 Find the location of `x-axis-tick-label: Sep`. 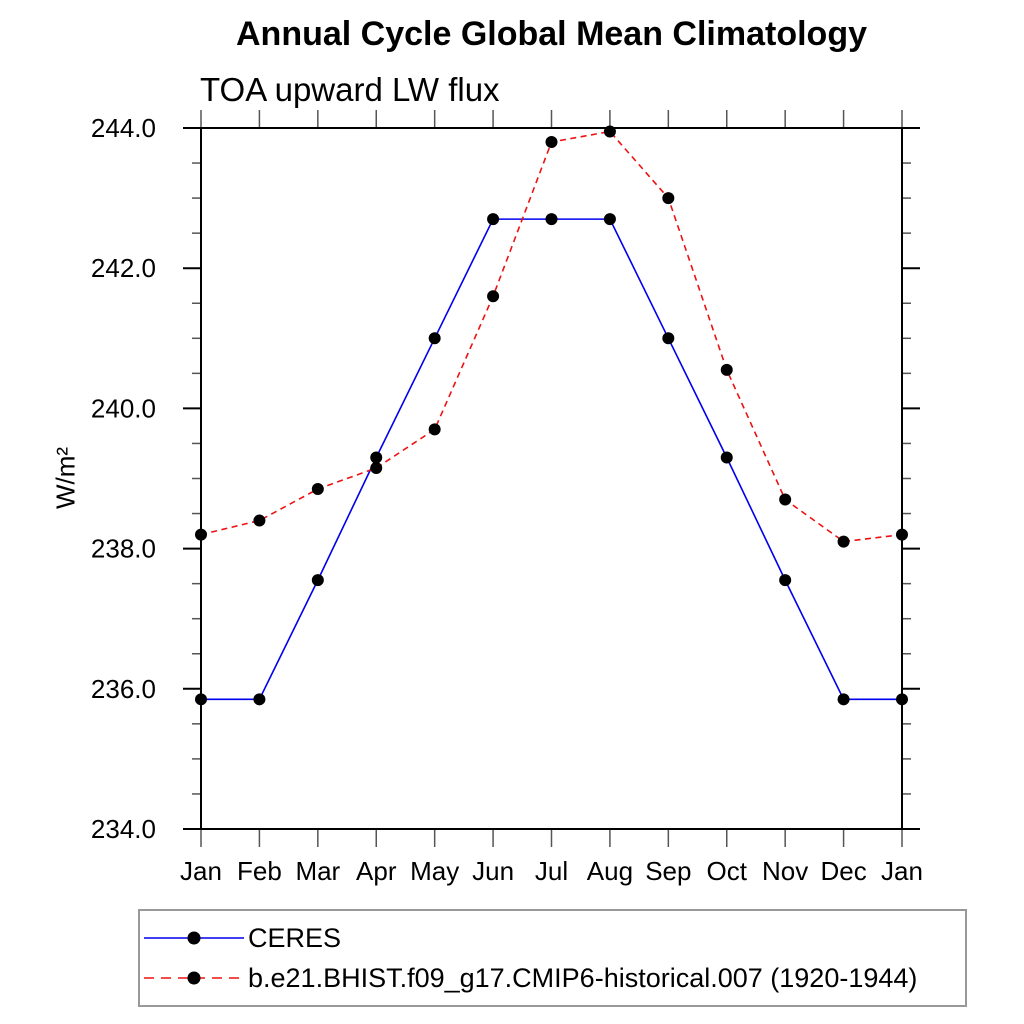

x-axis-tick-label: Sep is located at coordinates (668, 871).